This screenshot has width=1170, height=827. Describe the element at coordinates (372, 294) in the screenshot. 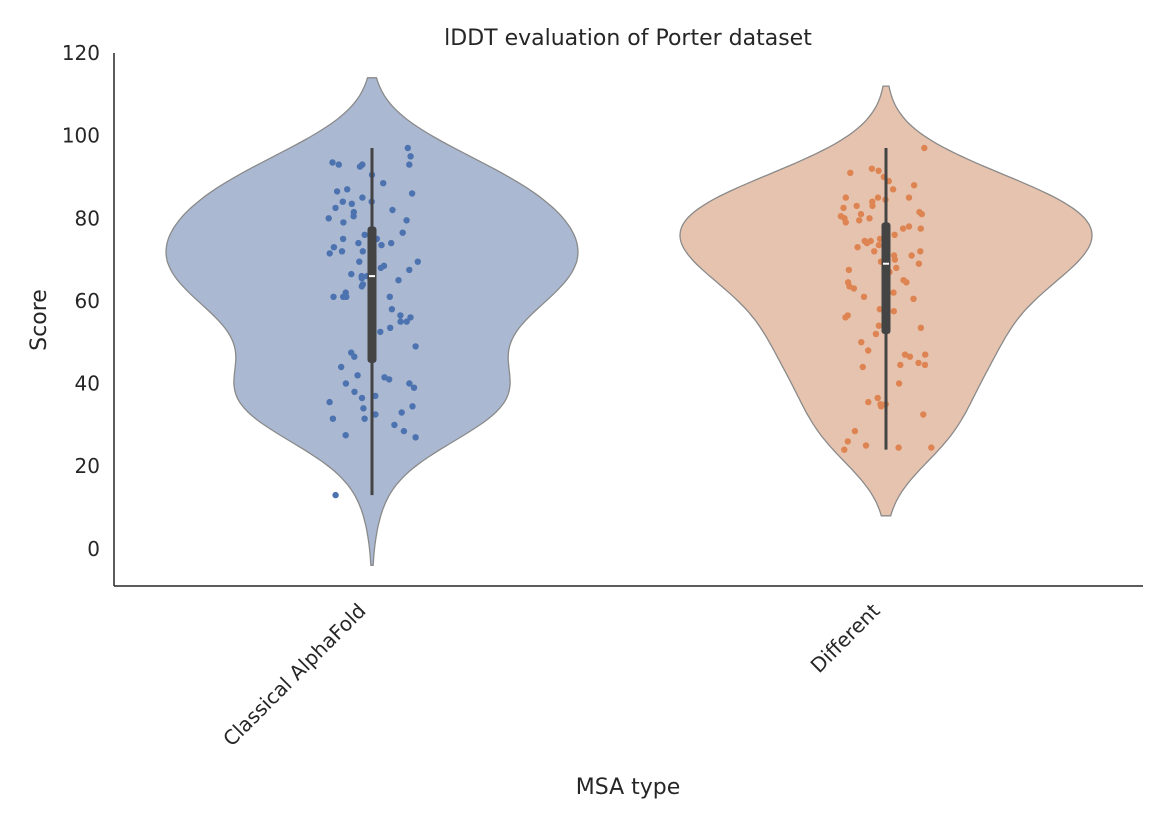

I see `iqr-box` at that location.